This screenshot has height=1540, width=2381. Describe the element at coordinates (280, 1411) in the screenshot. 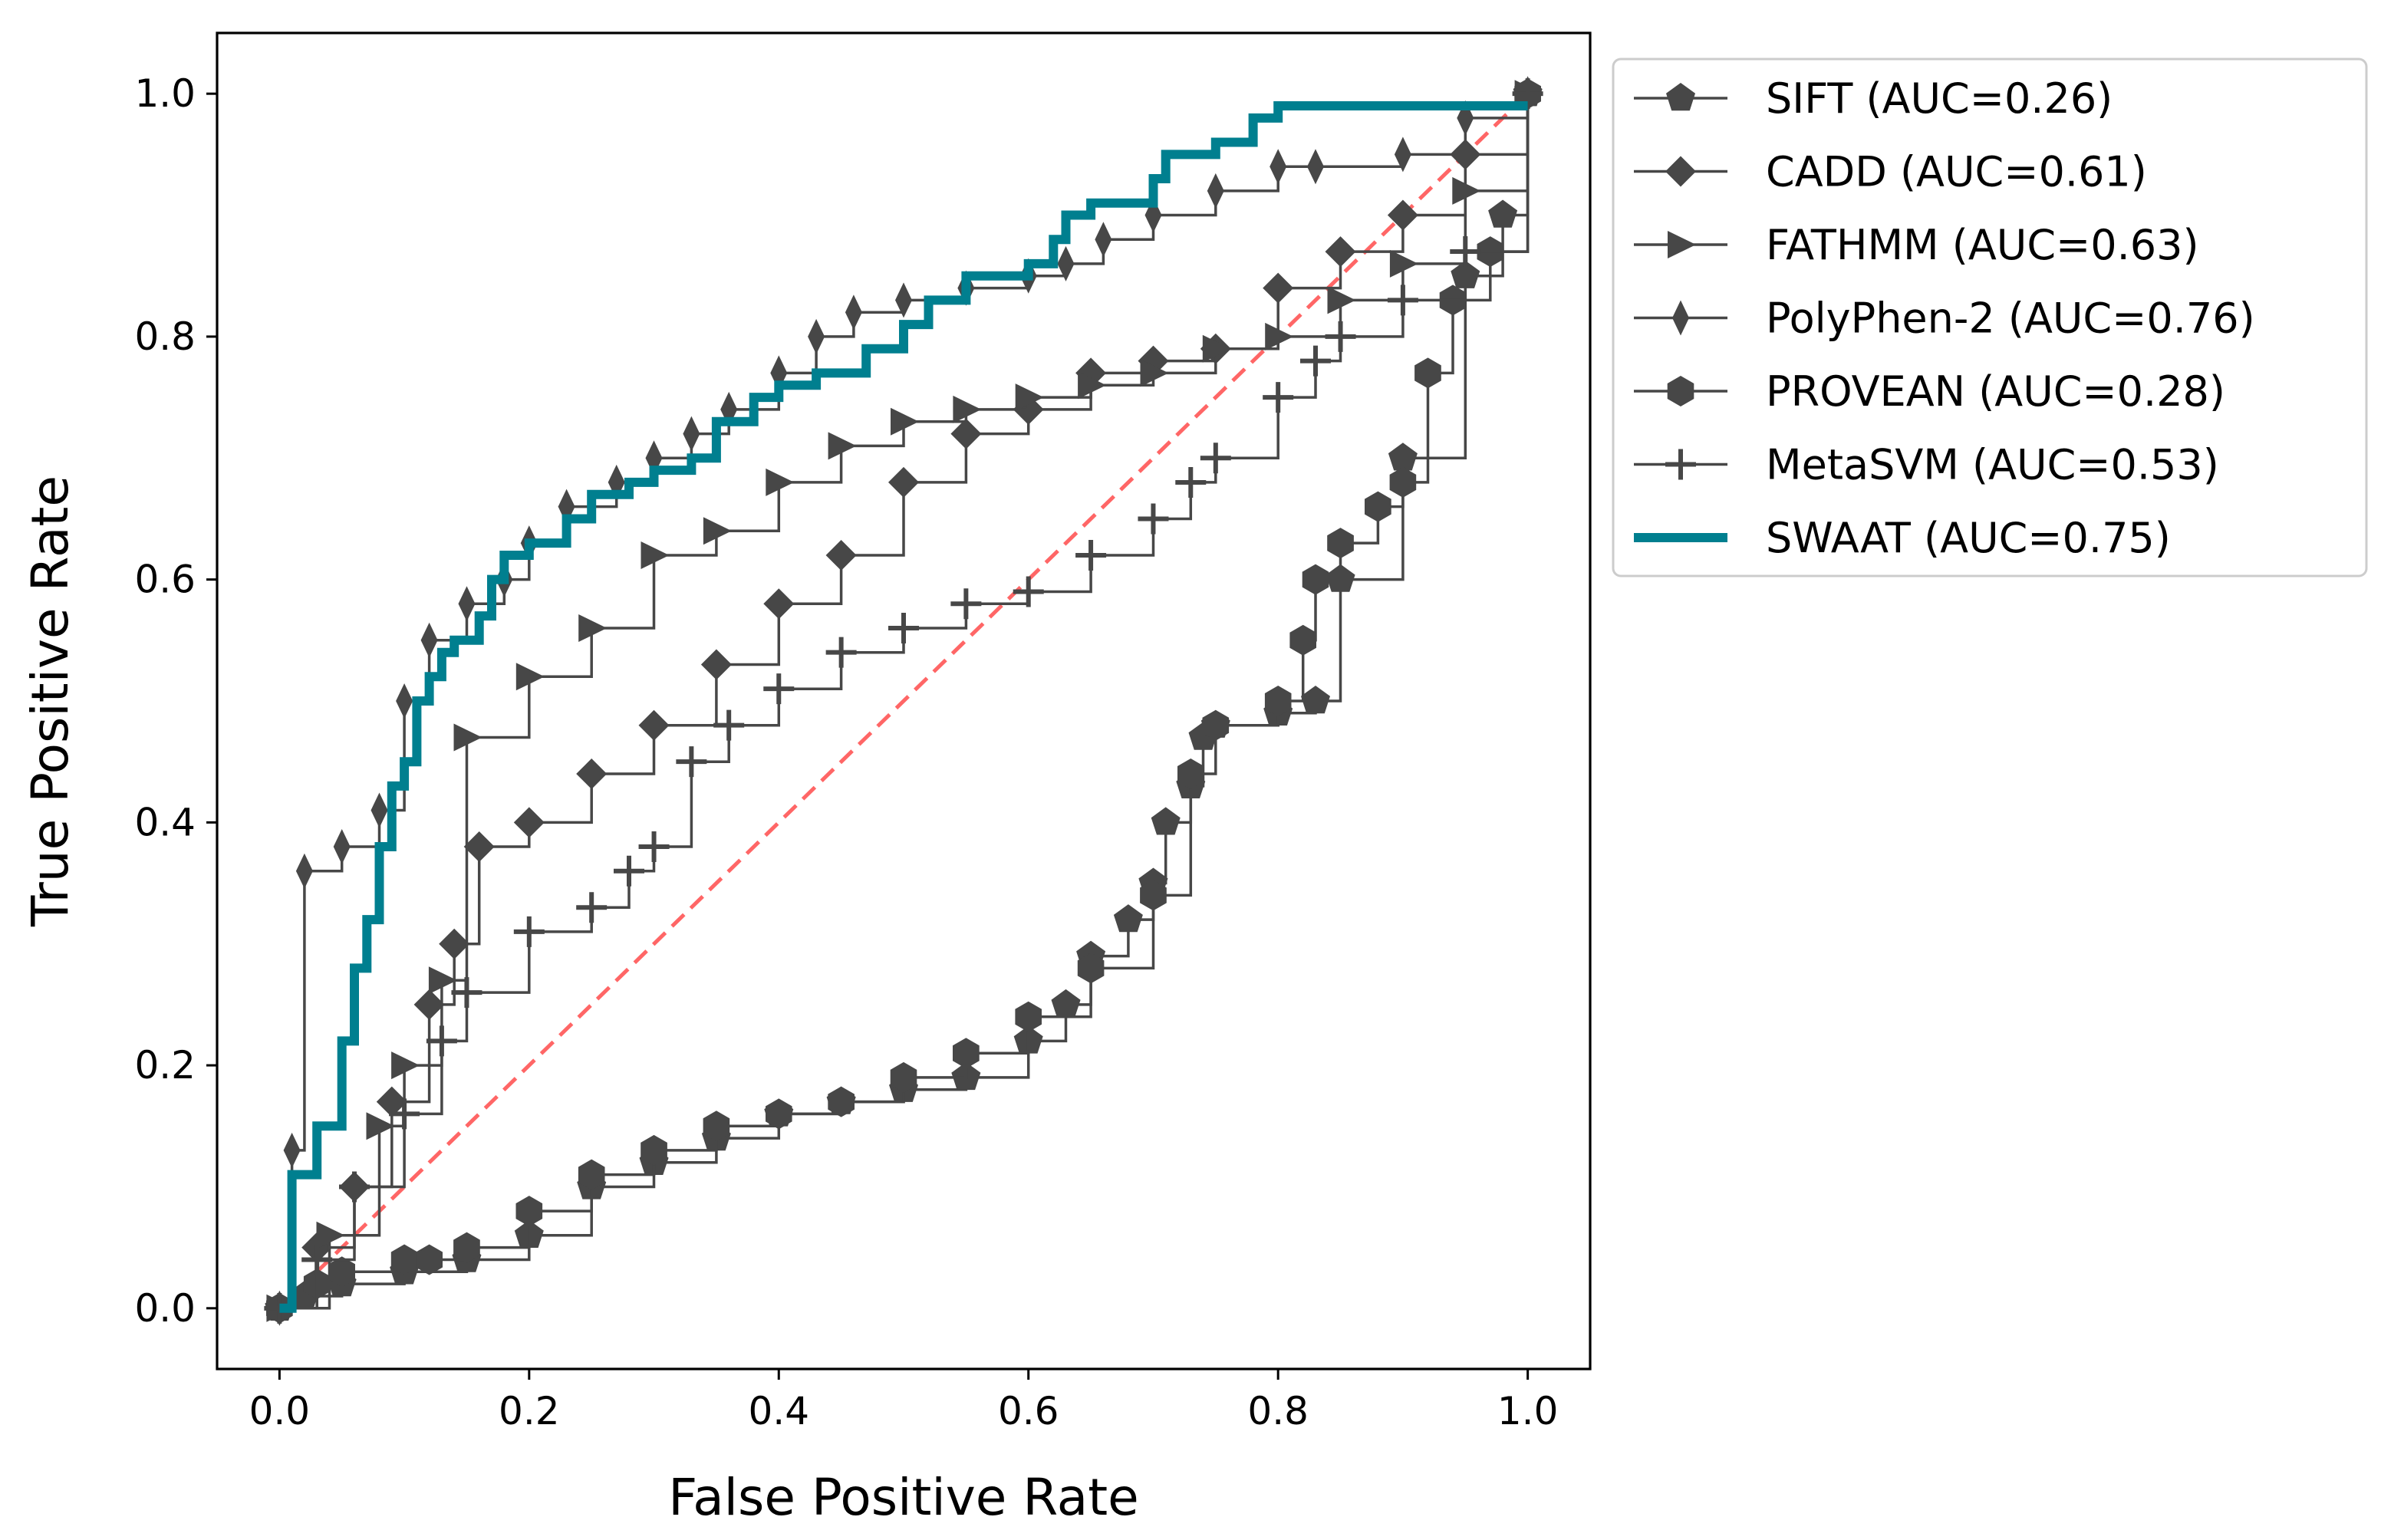

I see `x-tick-label: 0.0` at that location.